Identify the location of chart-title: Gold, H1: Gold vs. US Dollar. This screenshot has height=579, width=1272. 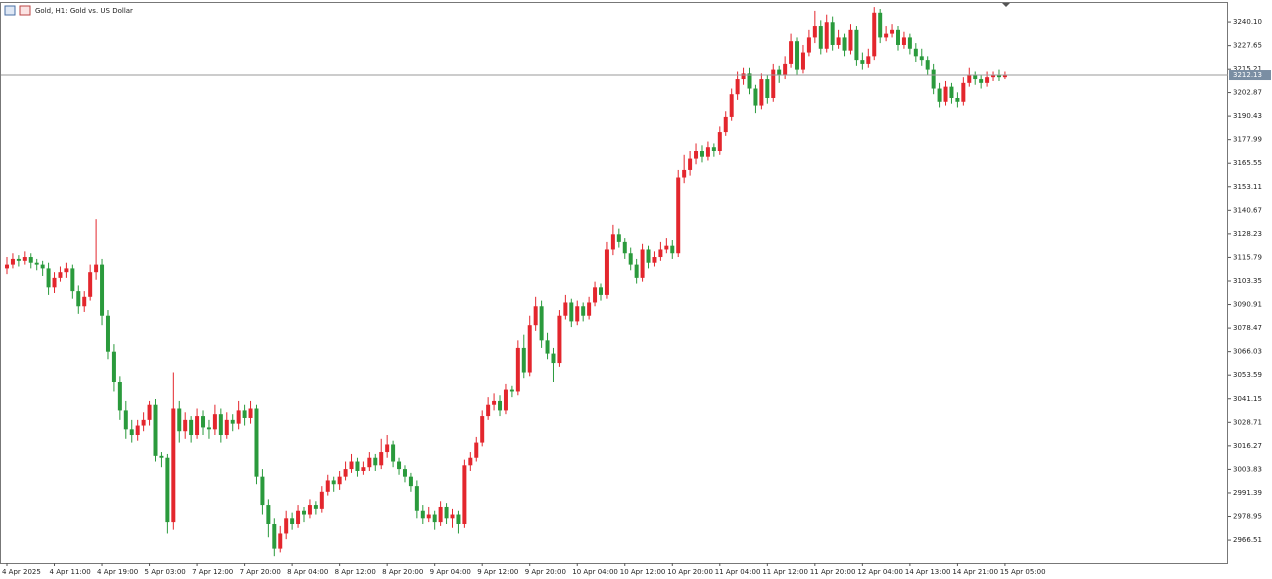
(84, 11).